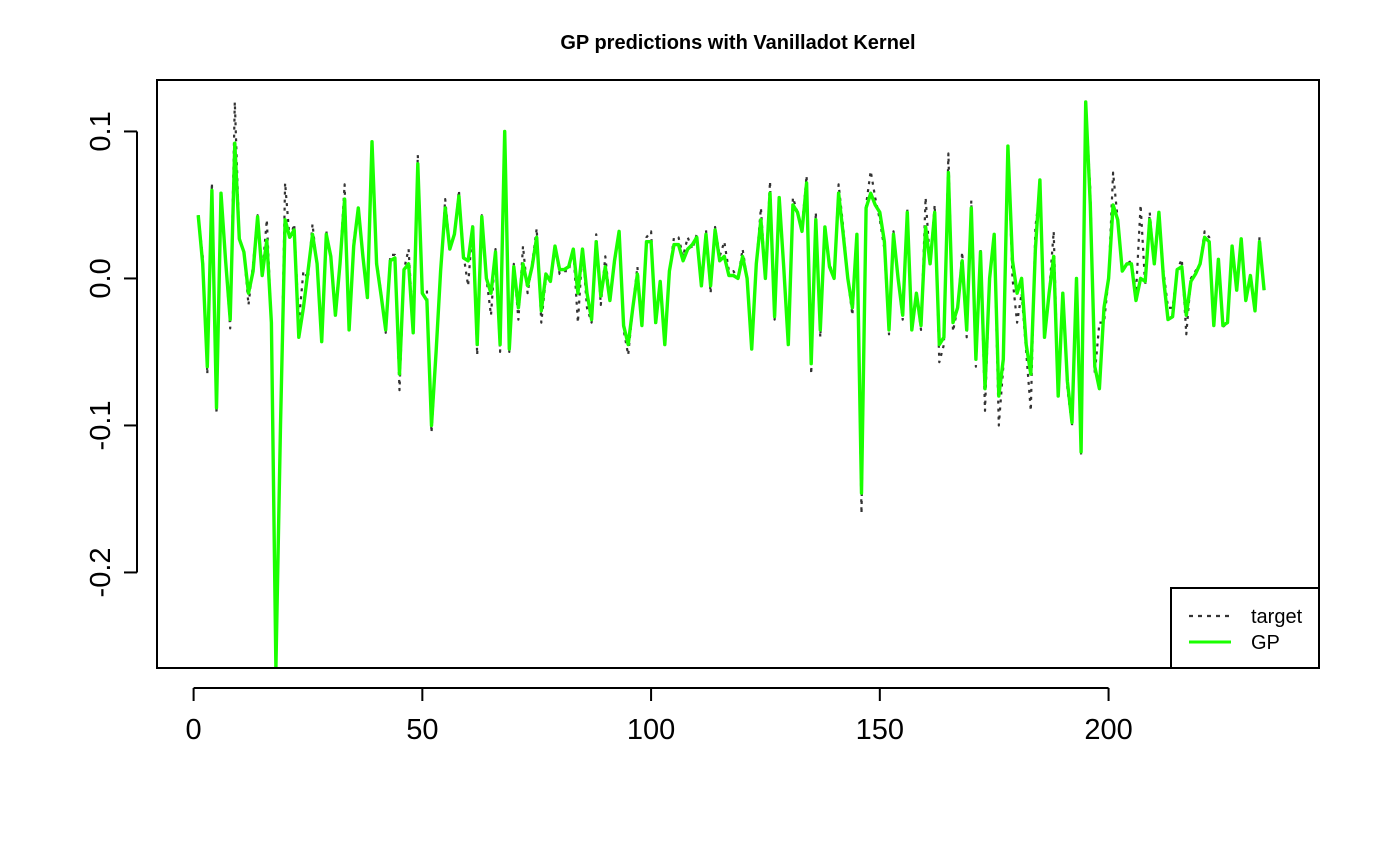 The height and width of the screenshot is (865, 1400). Describe the element at coordinates (1277, 617) in the screenshot. I see `legend-target-label: target` at that location.